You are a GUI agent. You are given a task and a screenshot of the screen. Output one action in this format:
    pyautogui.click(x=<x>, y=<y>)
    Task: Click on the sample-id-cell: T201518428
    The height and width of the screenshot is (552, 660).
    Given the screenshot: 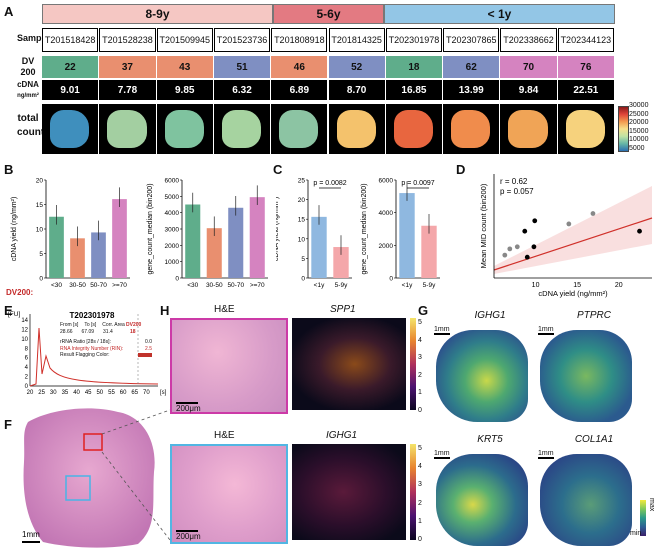 What is the action you would take?
    pyautogui.click(x=70, y=40)
    